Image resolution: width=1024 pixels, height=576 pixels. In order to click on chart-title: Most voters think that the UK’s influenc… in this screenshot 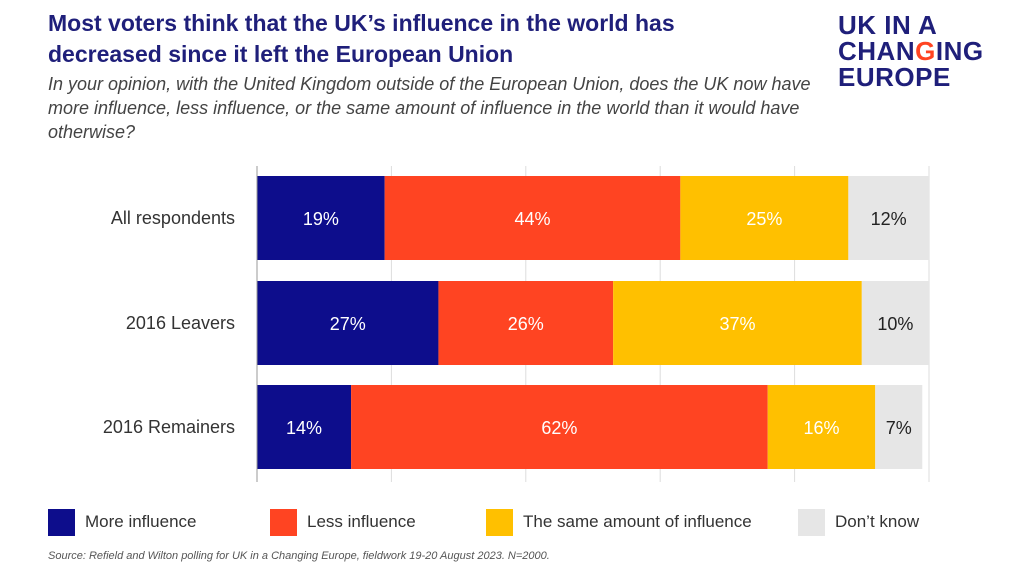, I will do `click(361, 38)`.